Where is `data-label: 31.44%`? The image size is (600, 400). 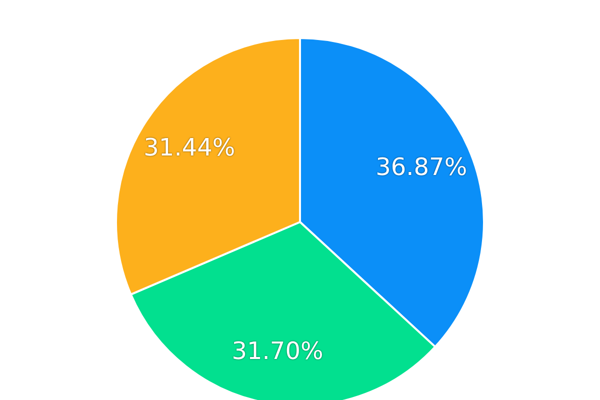 data-label: 31.44% is located at coordinates (190, 147).